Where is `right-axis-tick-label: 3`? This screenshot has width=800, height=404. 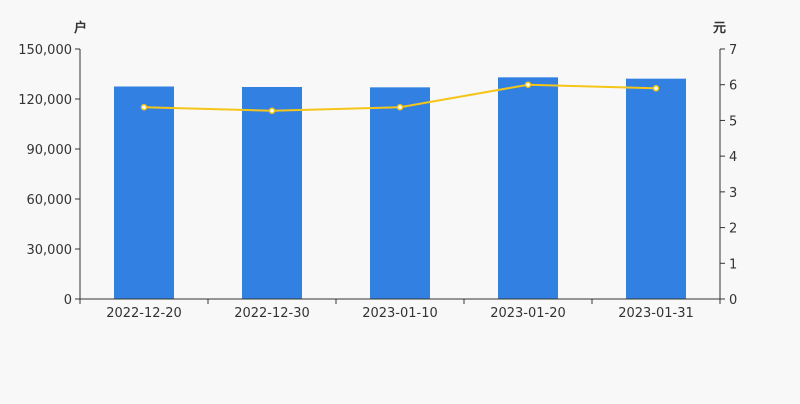
right-axis-tick-label: 3 is located at coordinates (733, 193).